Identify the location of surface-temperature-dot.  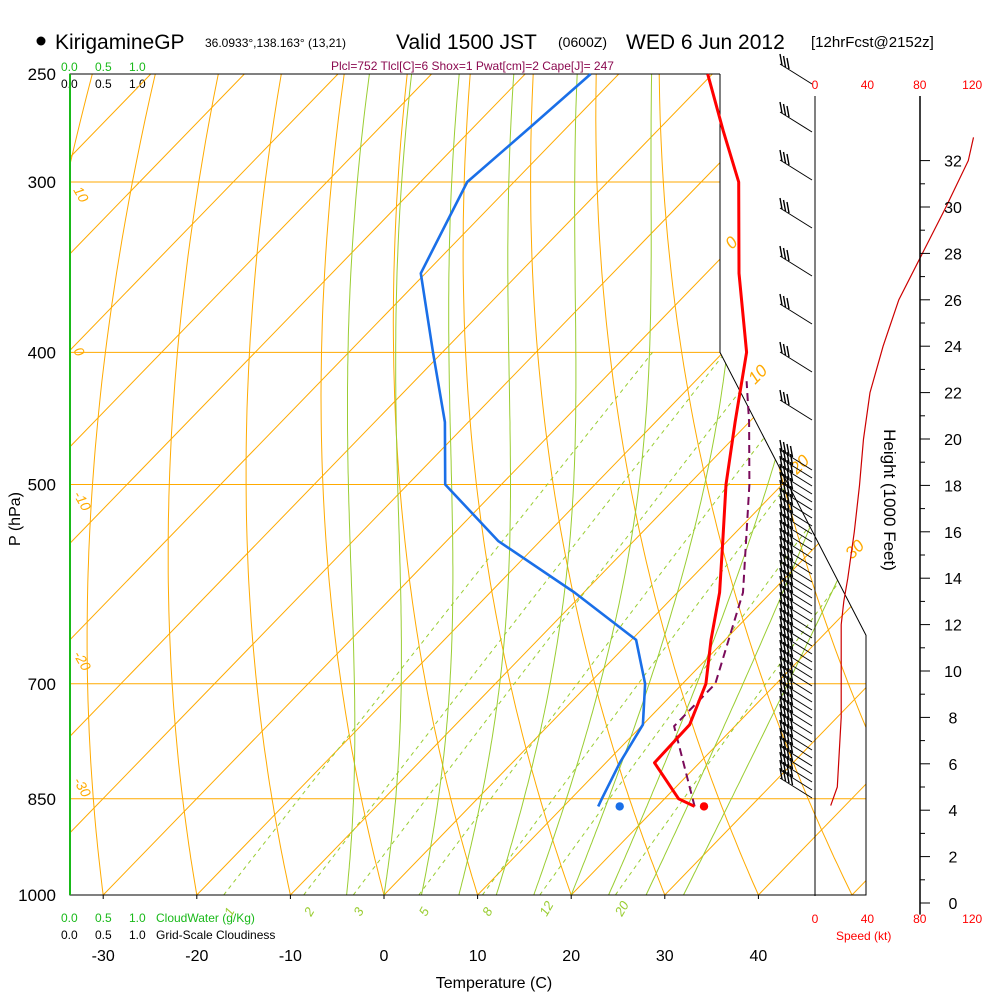
(704, 806).